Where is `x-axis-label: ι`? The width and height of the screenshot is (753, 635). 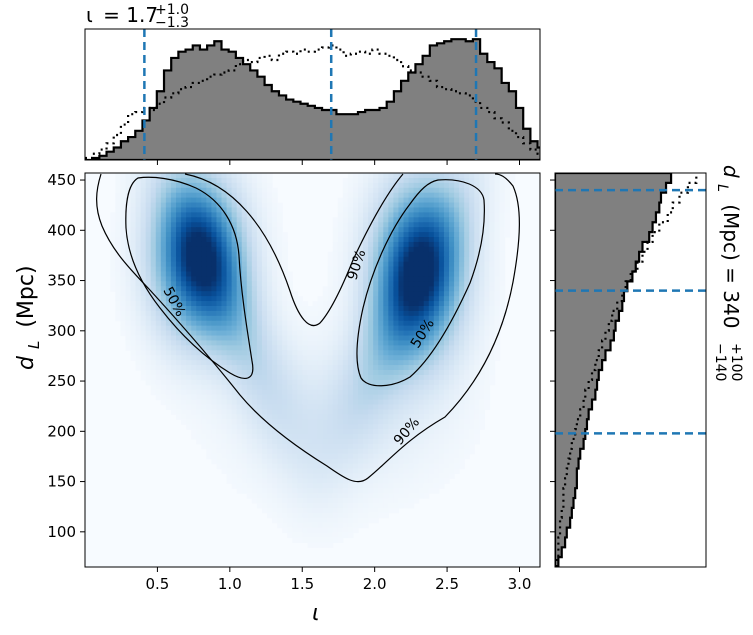 x-axis-label: ι is located at coordinates (315, 613).